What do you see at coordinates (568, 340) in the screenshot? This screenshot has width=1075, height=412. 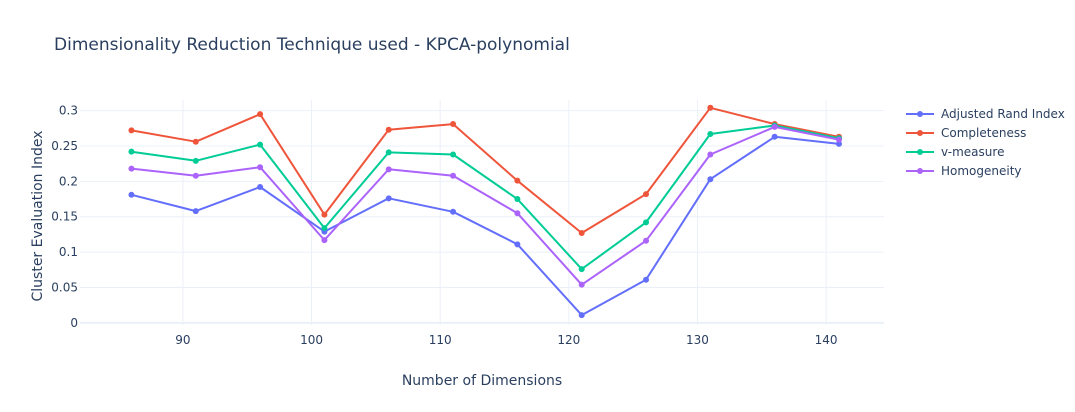 I see `x-tick-label: 120` at bounding box center [568, 340].